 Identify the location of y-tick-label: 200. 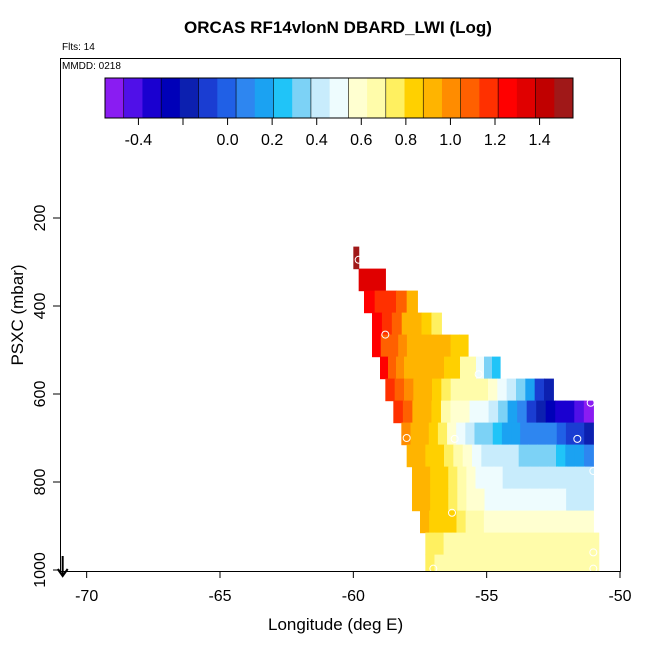
(40, 218).